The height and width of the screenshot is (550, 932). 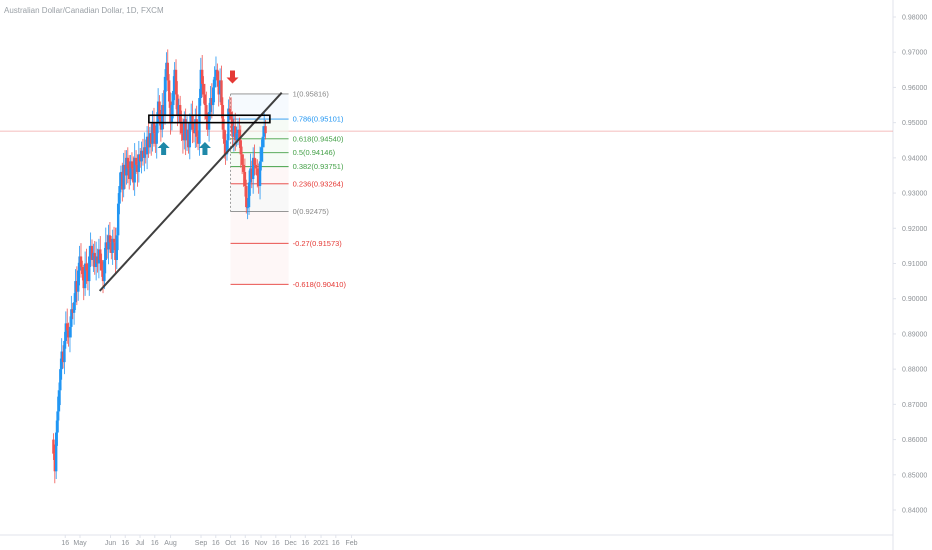 I want to click on fib-level-label: 1(0.95816), so click(x=311, y=93).